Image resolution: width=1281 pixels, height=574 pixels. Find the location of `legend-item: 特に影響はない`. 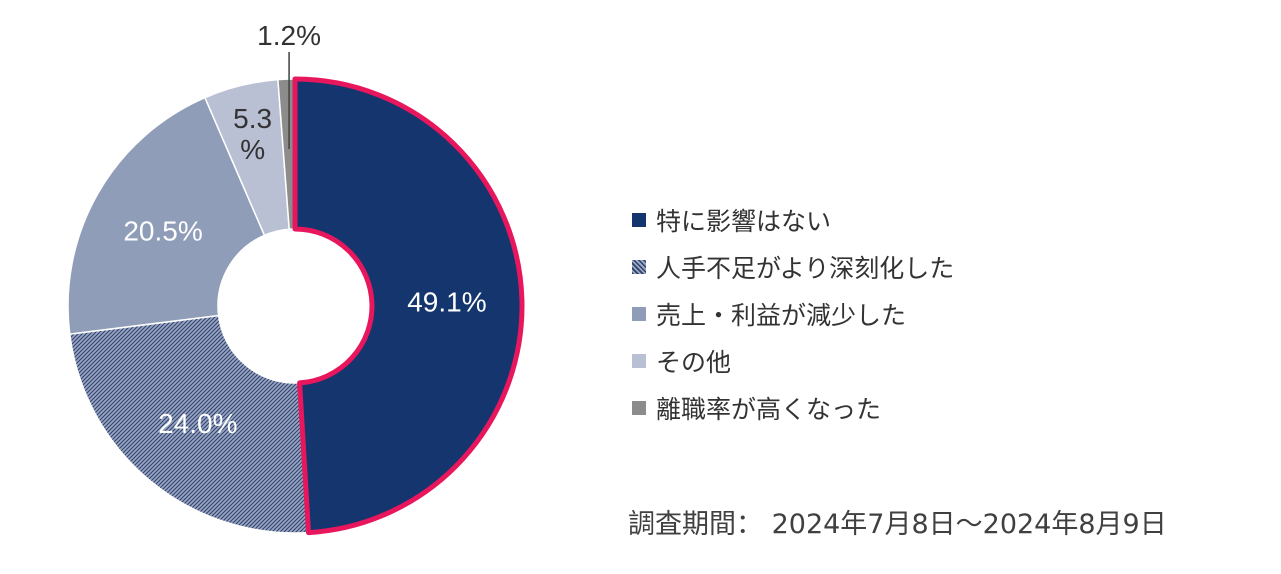

legend-item: 特に影響はない is located at coordinates (842, 219).